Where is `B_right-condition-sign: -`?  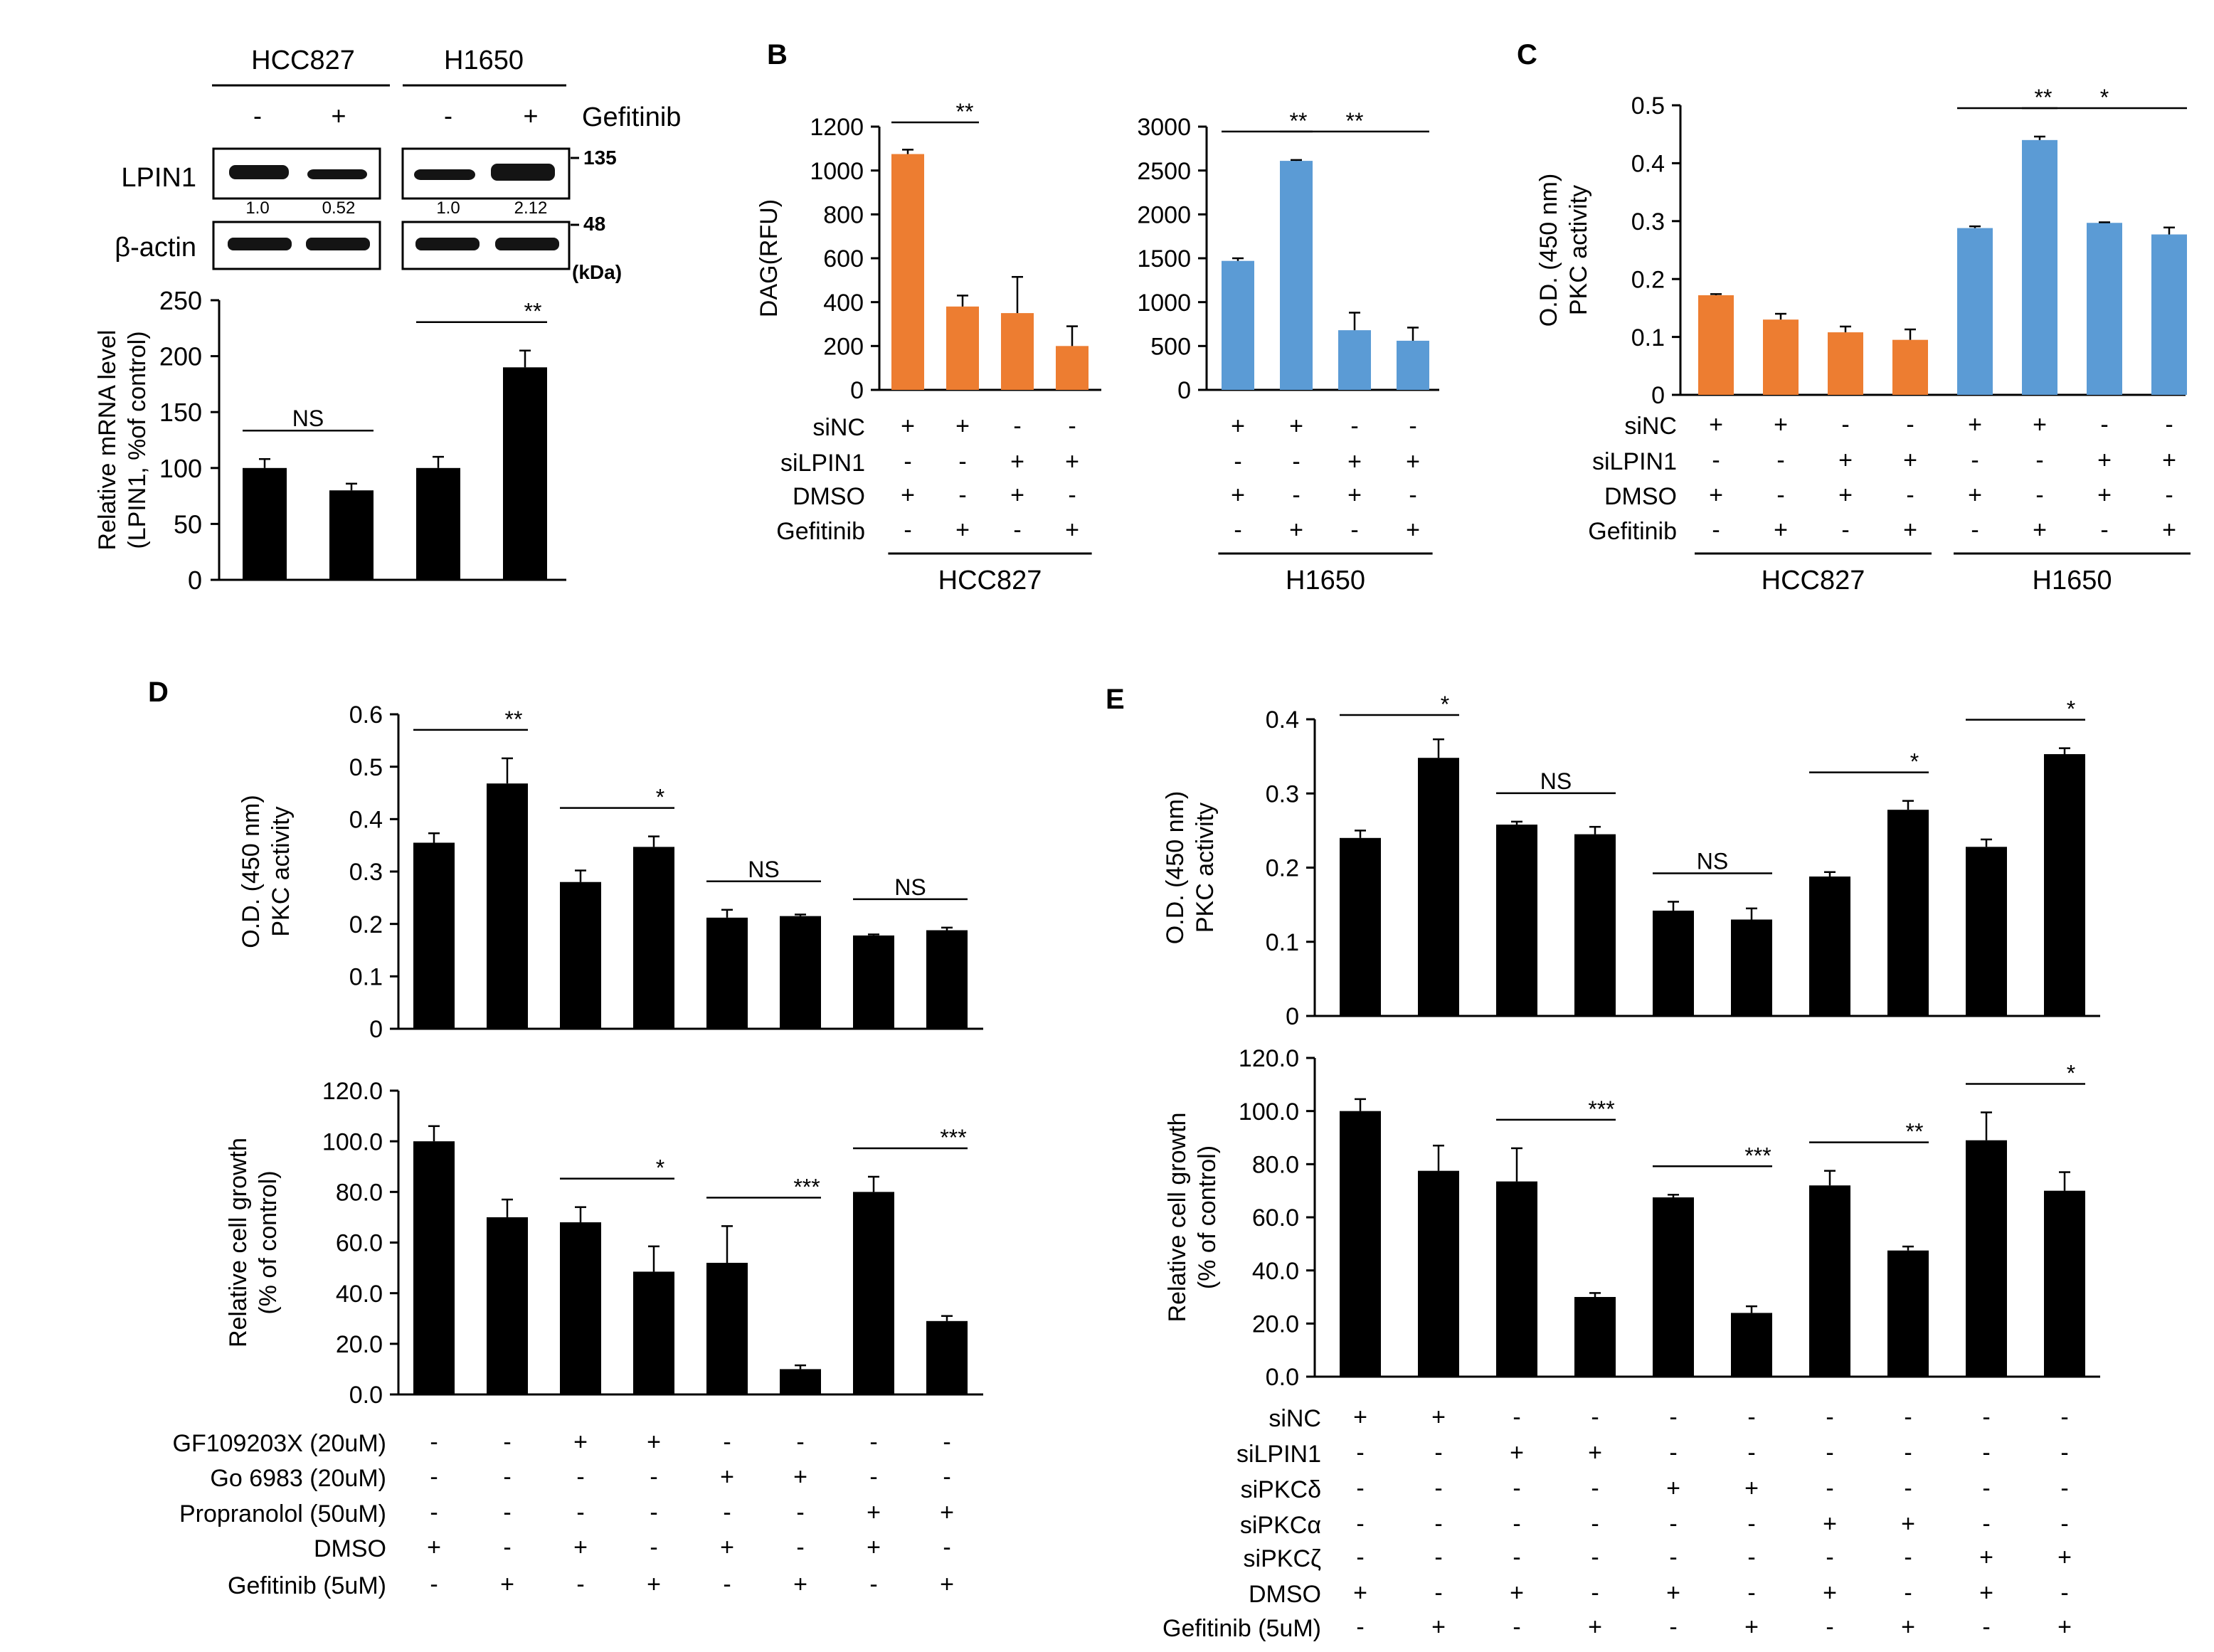 B_right-condition-sign: - is located at coordinates (1237, 530).